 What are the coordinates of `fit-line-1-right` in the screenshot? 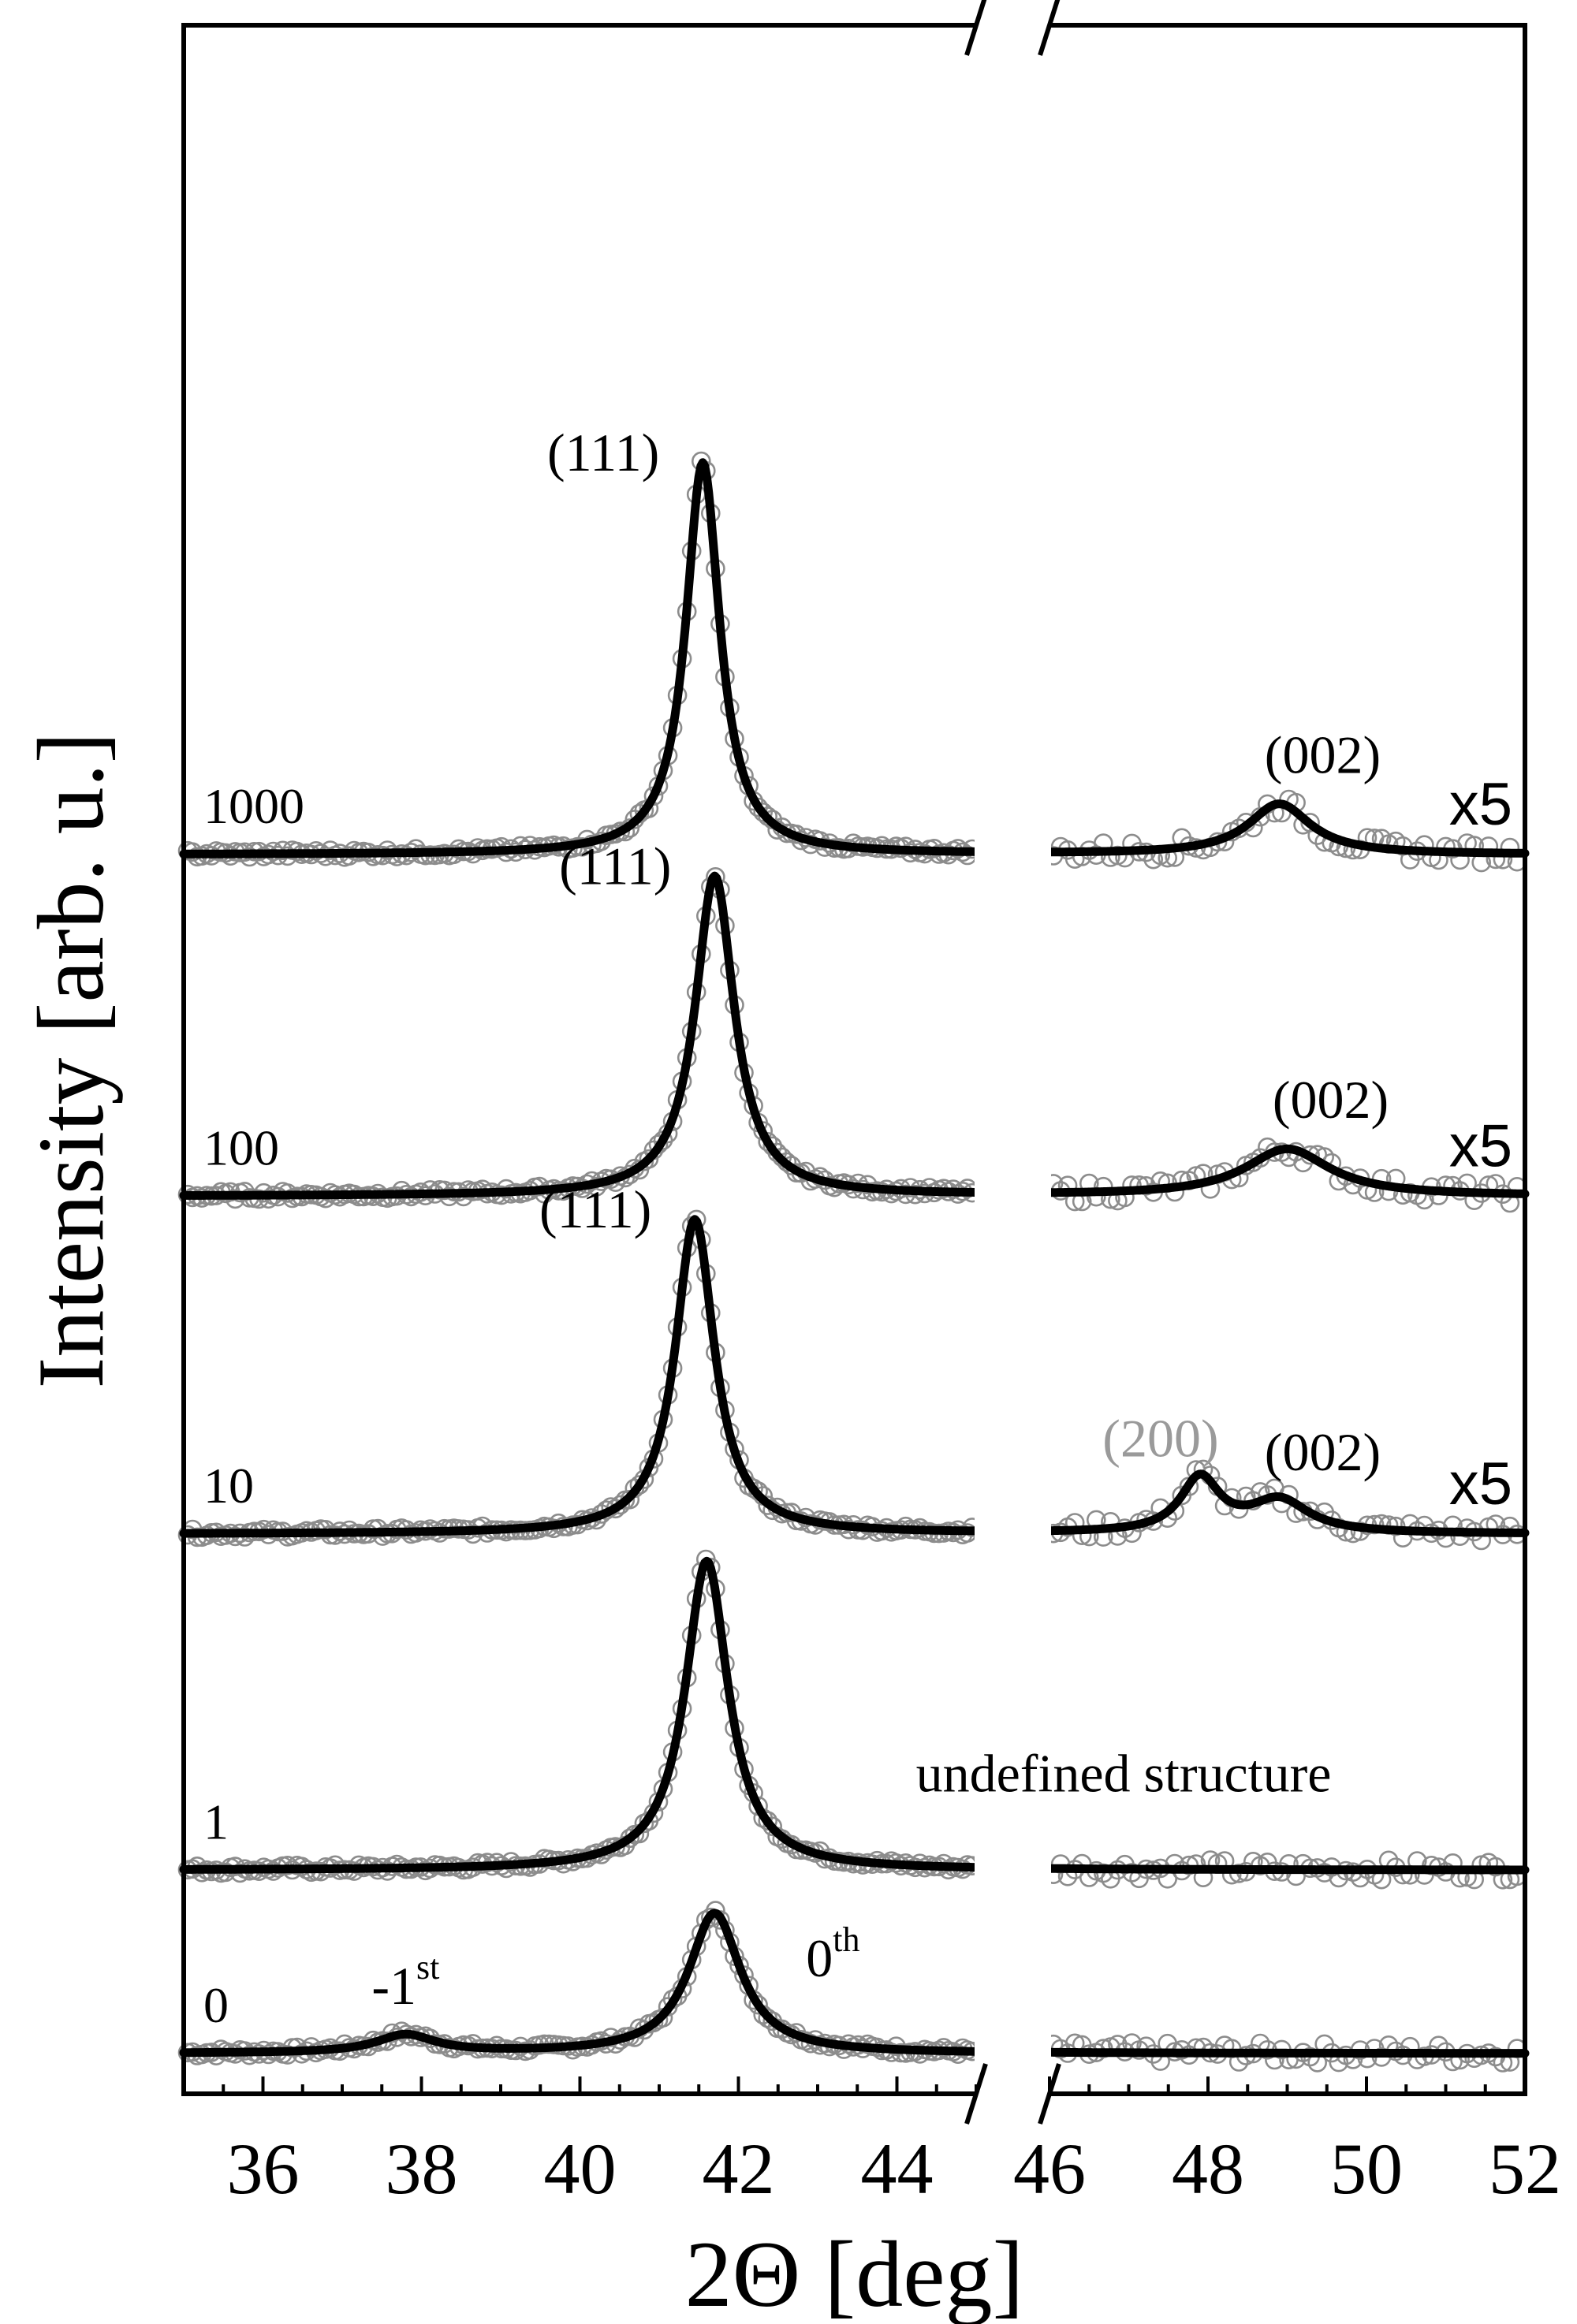 It's located at (1287, 1869).